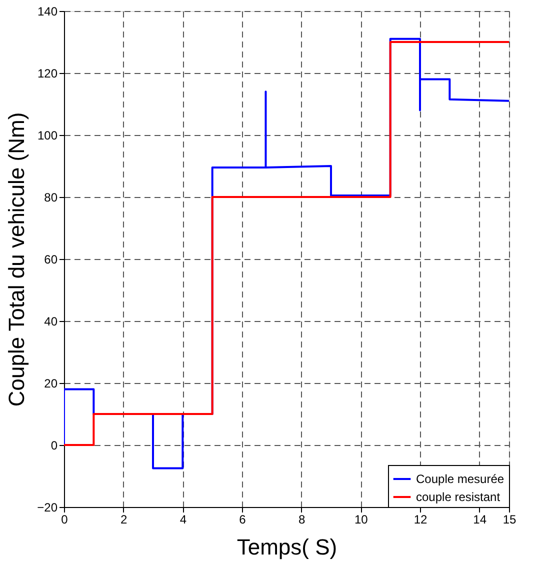 The height and width of the screenshot is (572, 539). Describe the element at coordinates (51, 259) in the screenshot. I see `y-tick-label: 60` at that location.